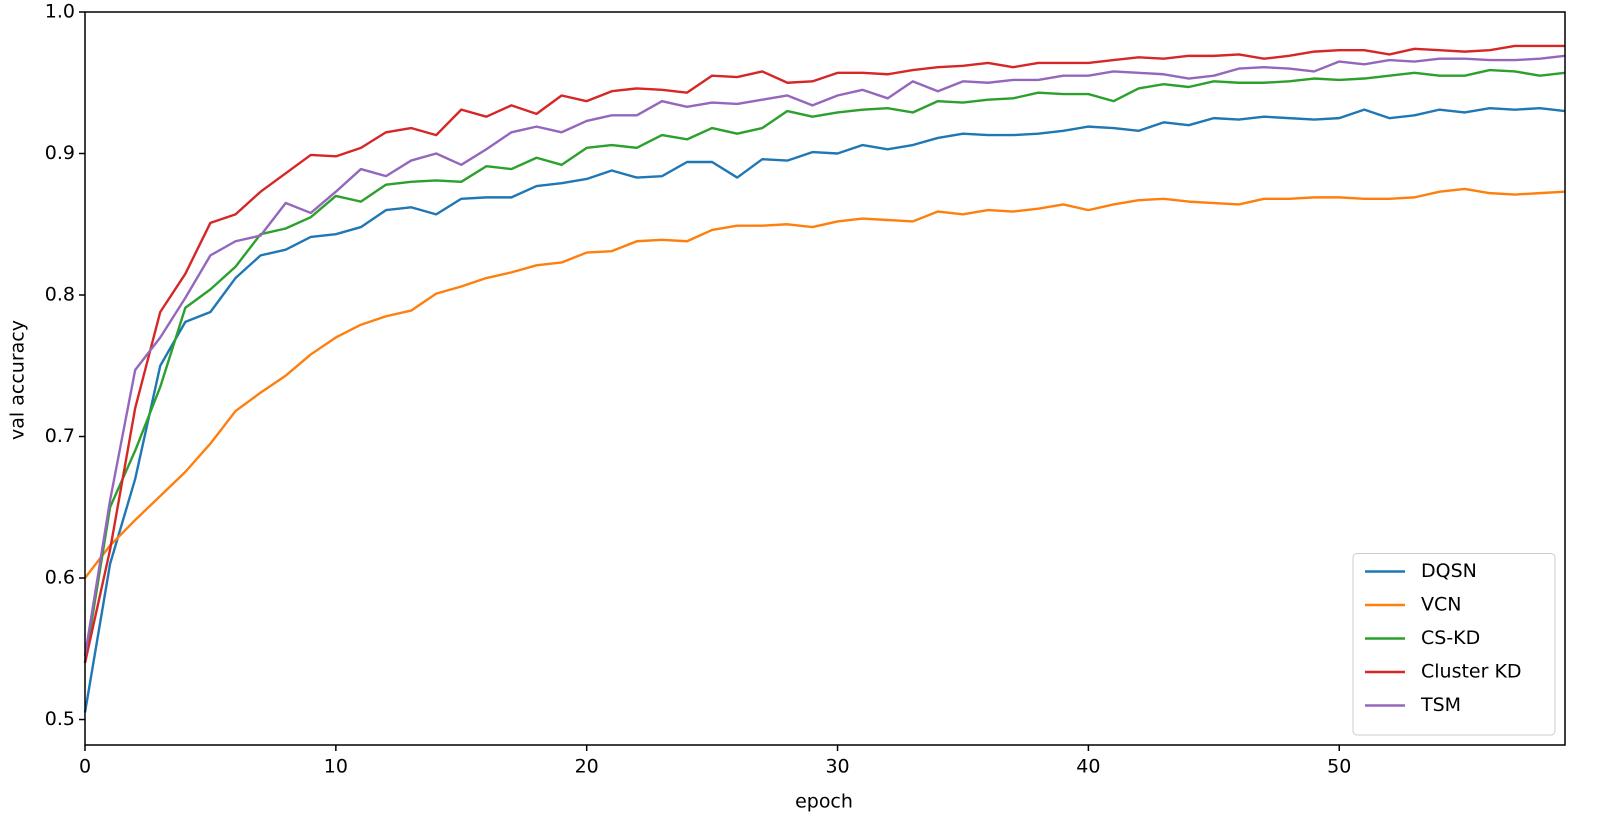  I want to click on y-tick-label: 0.7, so click(60, 436).